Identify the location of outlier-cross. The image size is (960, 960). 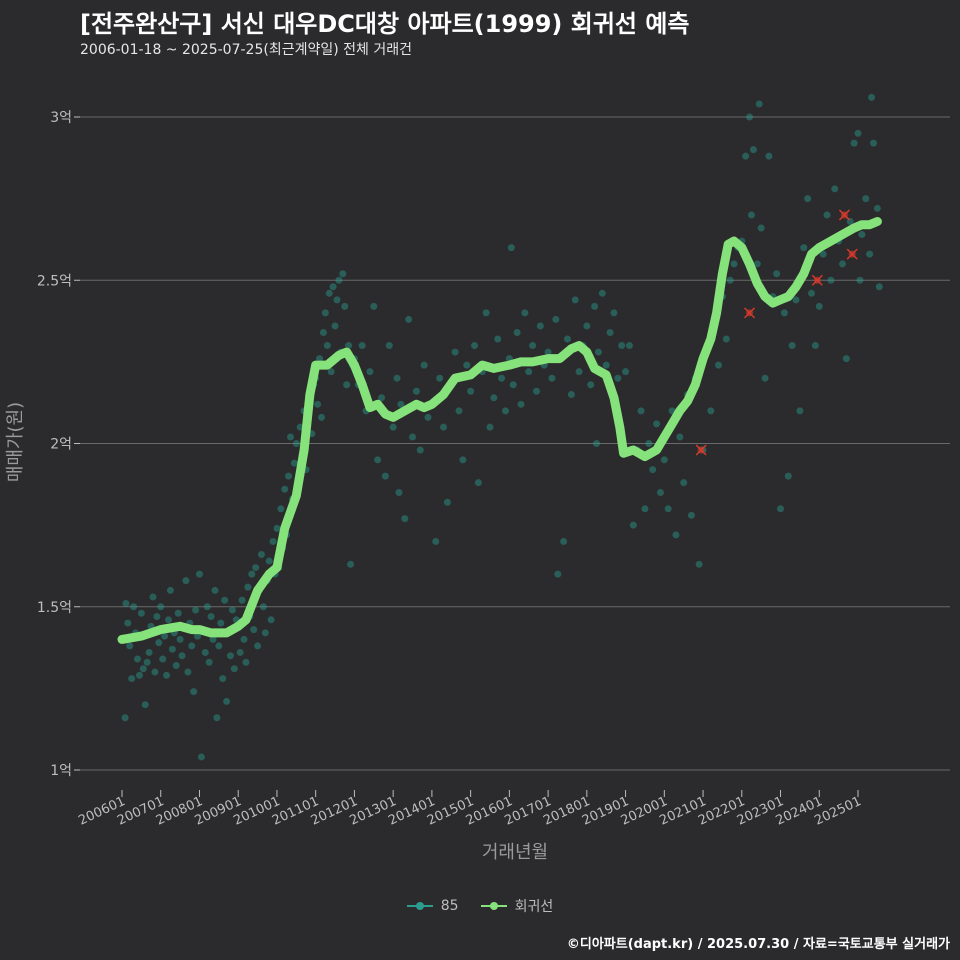
(817, 280).